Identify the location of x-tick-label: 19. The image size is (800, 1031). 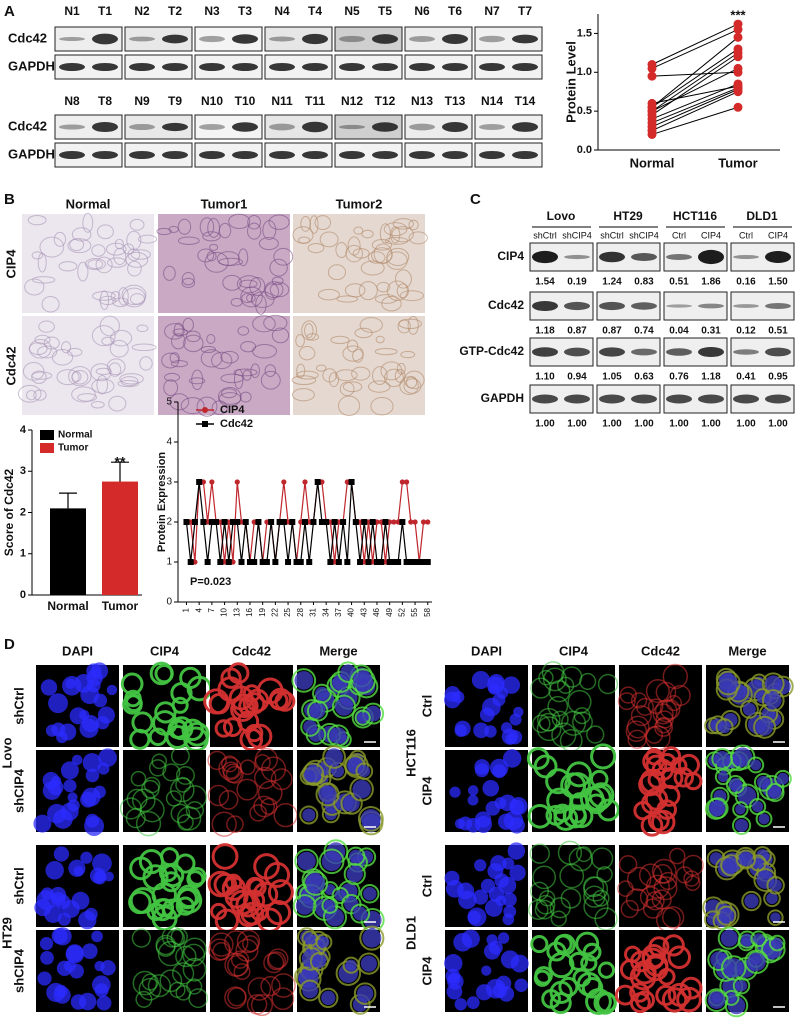
(262, 611).